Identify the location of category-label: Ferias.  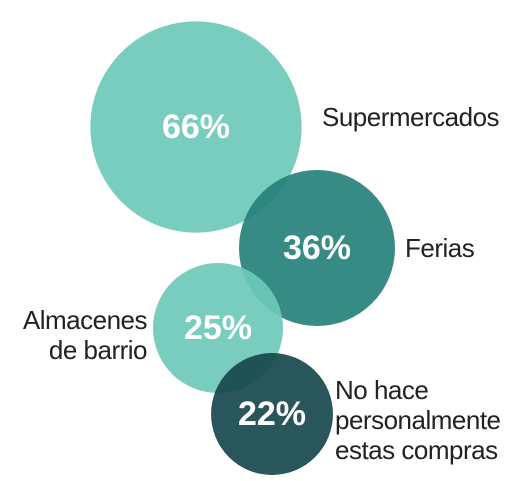
(440, 248).